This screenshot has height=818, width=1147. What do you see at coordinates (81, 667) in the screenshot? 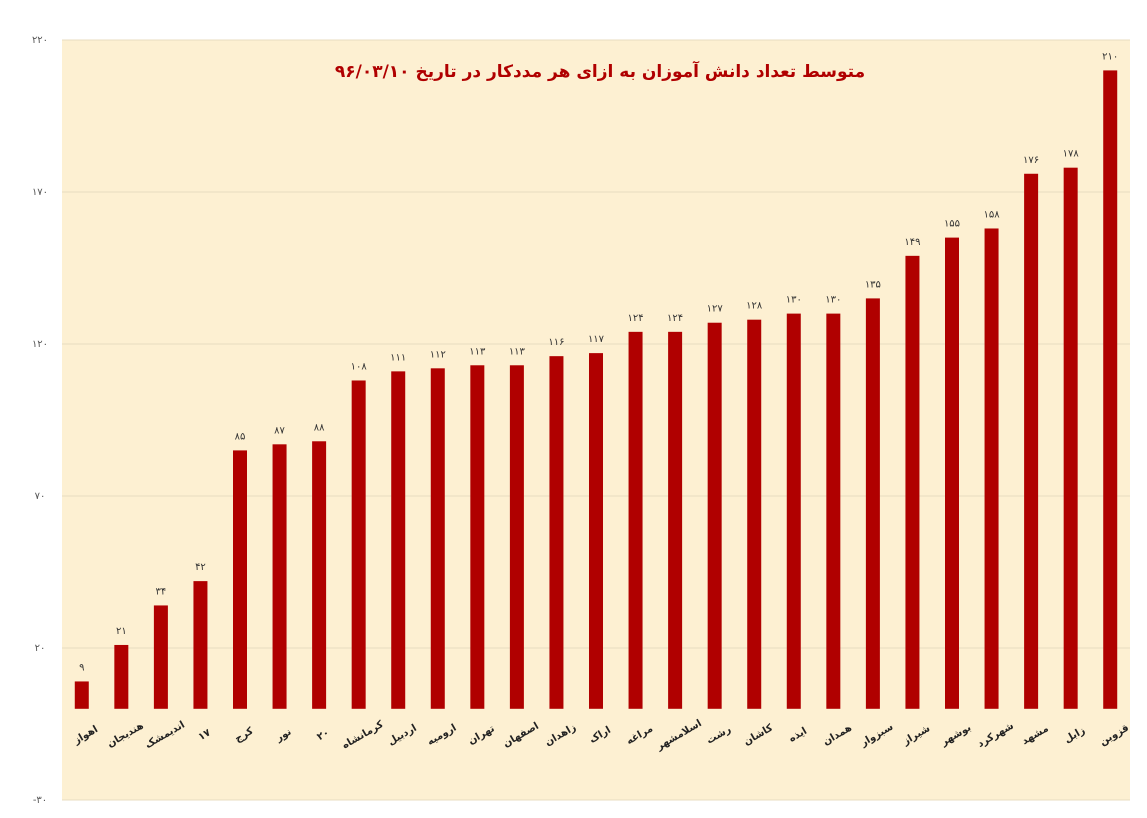
I see `value-label: ۹` at bounding box center [81, 667].